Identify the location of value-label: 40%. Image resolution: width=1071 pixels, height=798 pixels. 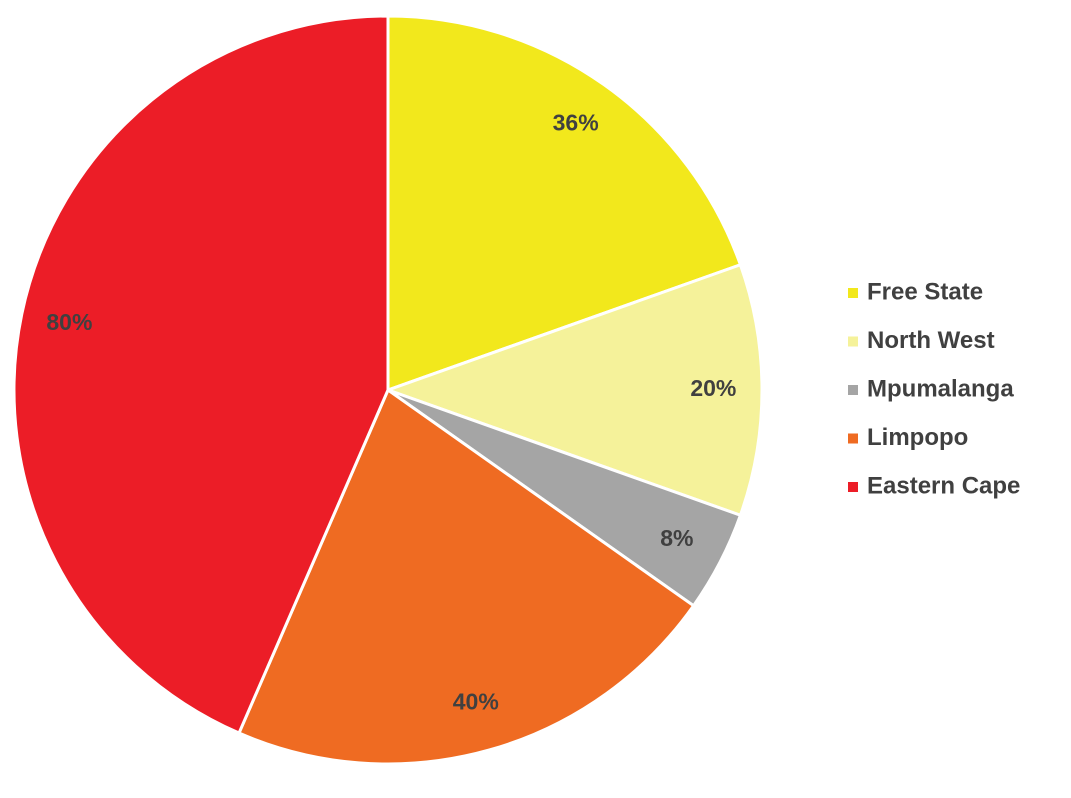
(476, 701).